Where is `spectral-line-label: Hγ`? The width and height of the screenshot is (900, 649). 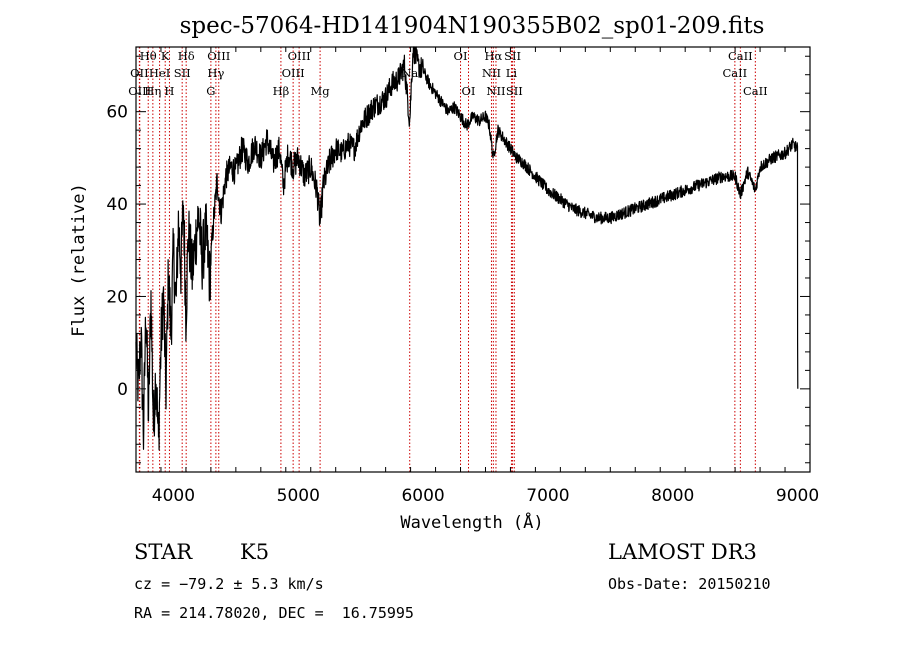
spectral-line-label: Hγ is located at coordinates (215, 73).